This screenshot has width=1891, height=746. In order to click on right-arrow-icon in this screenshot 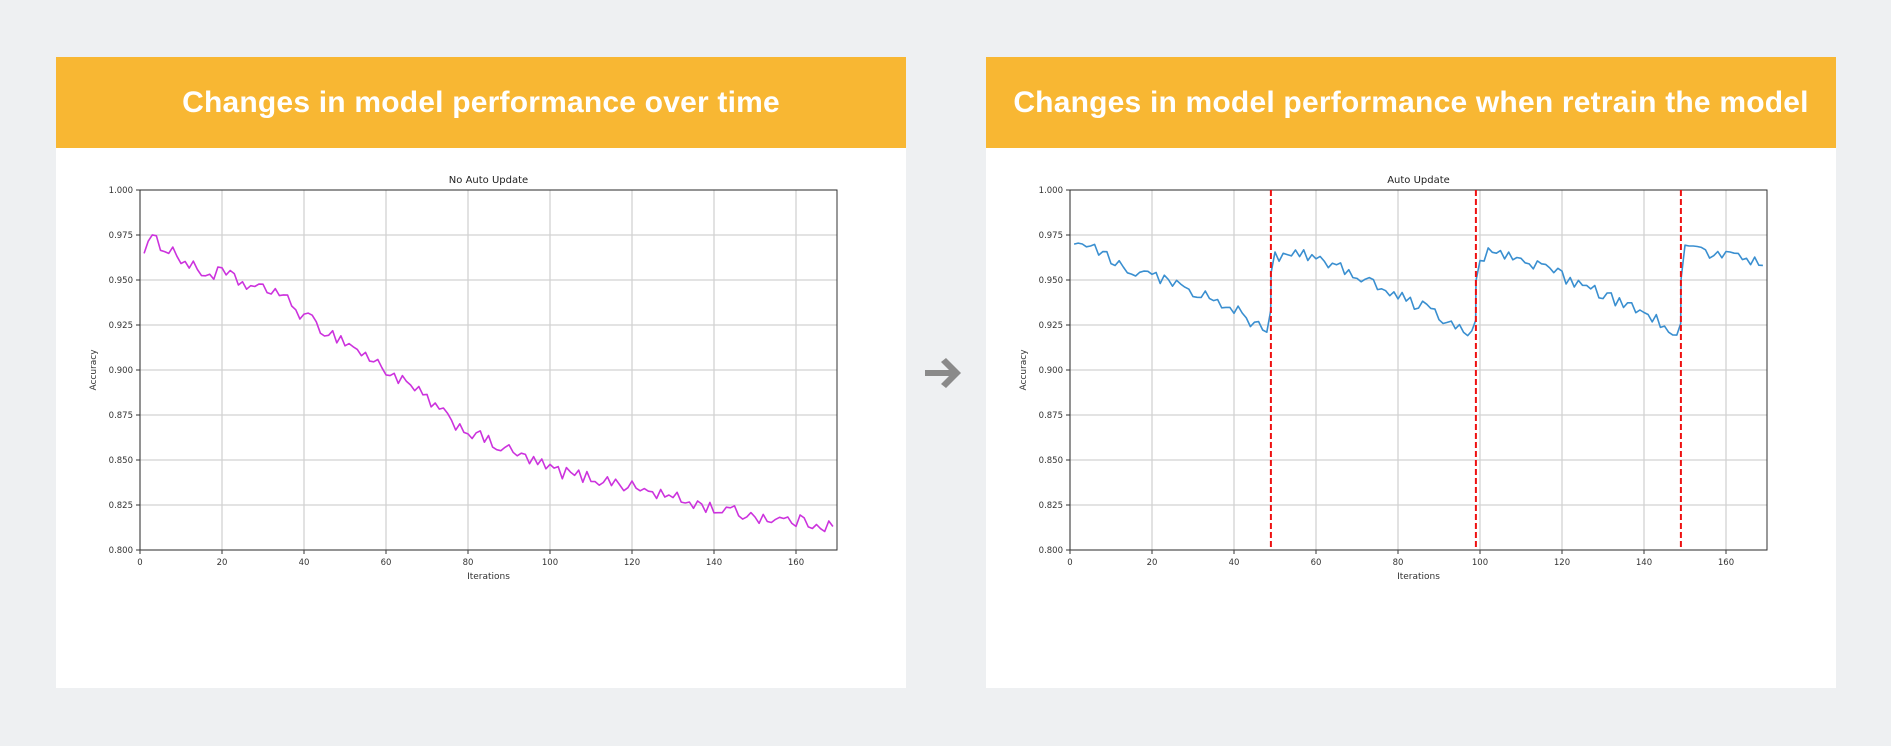, I will do `click(943, 373)`.